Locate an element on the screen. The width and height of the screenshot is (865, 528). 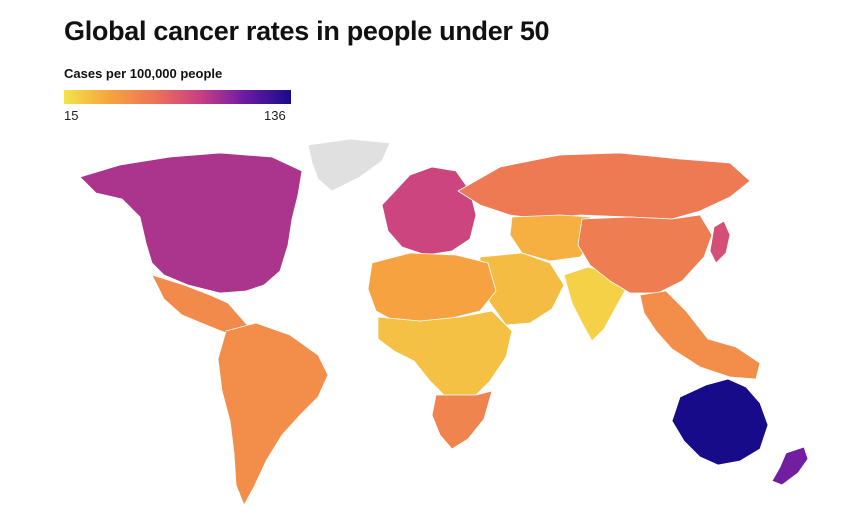
region-north-africa is located at coordinates (432, 288).